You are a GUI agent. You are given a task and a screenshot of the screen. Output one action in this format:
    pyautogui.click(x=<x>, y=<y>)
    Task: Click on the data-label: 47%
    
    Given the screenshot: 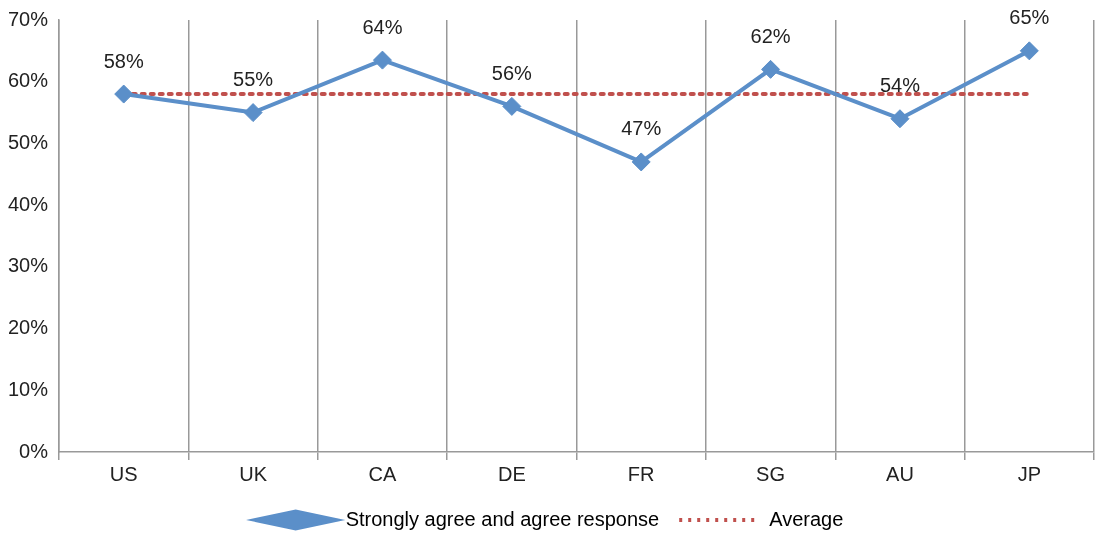 What is the action you would take?
    pyautogui.click(x=641, y=128)
    